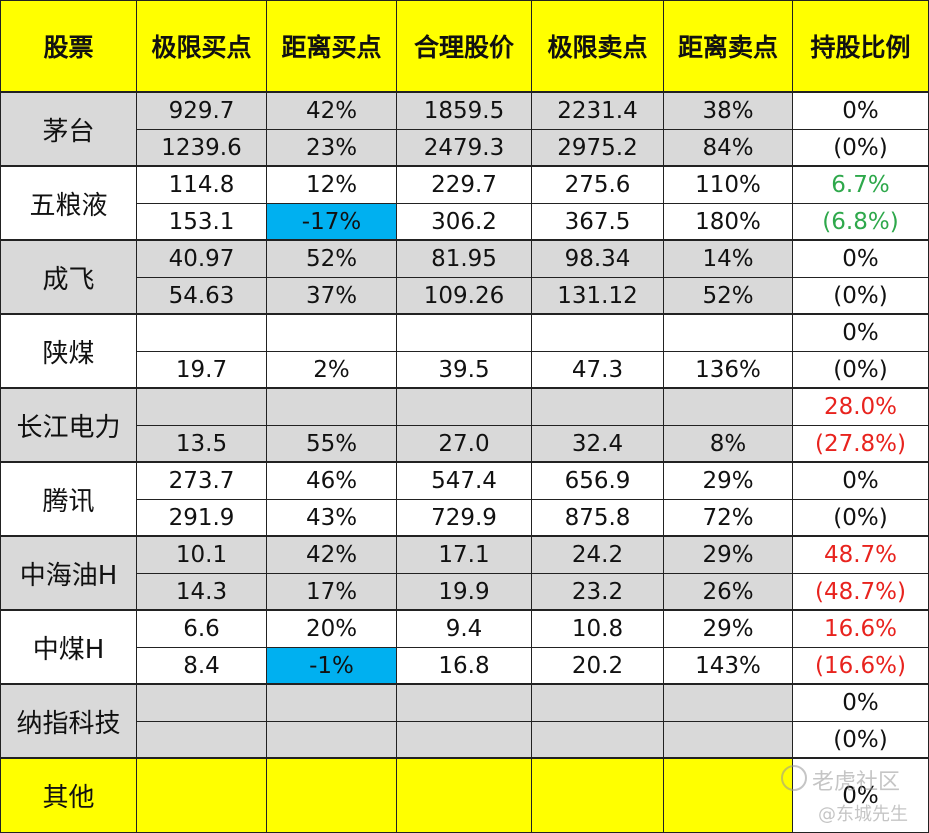 The width and height of the screenshot is (929, 833). I want to click on fair-price-cell: 19.9, so click(464, 592).